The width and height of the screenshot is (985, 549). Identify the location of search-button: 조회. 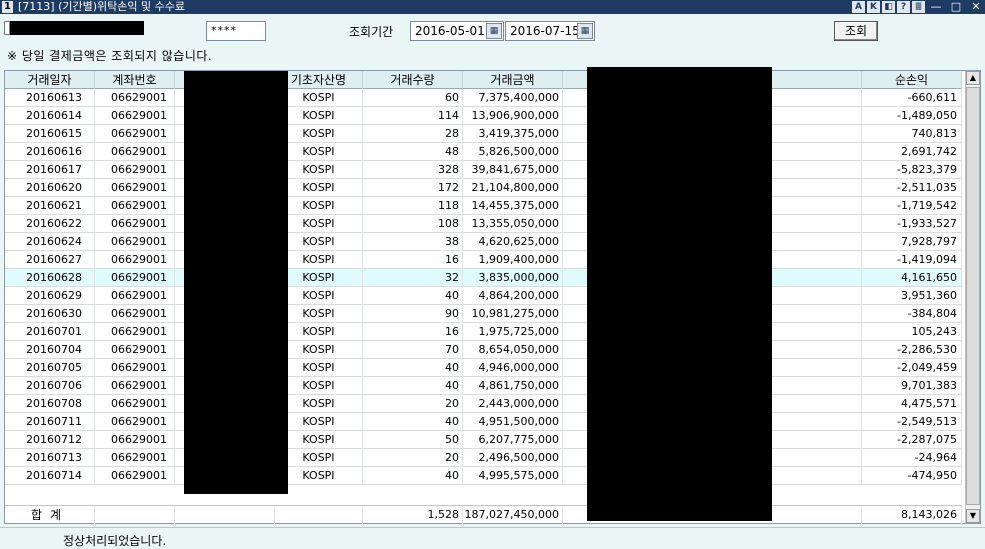
(856, 31).